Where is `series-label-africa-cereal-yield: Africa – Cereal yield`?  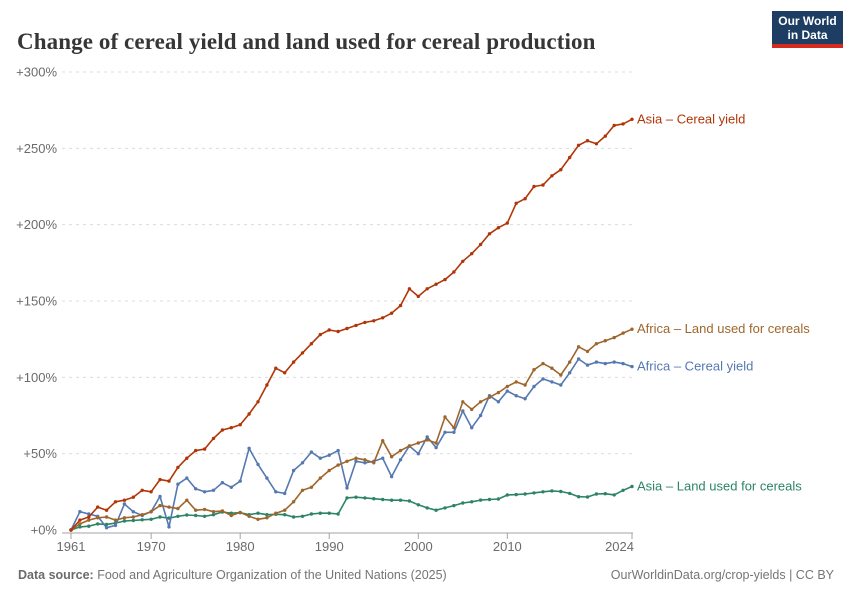 series-label-africa-cereal-yield: Africa – Cereal yield is located at coordinates (695, 366).